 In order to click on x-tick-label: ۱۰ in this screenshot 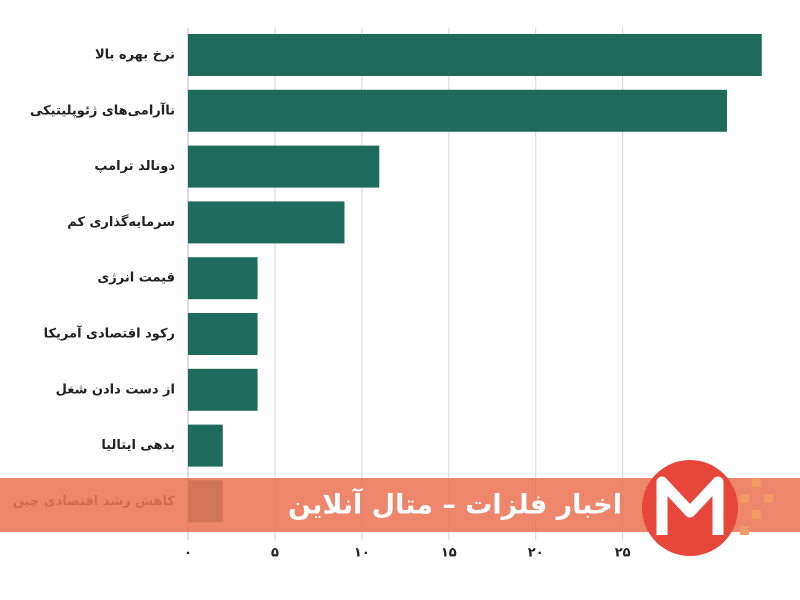, I will do `click(362, 553)`.